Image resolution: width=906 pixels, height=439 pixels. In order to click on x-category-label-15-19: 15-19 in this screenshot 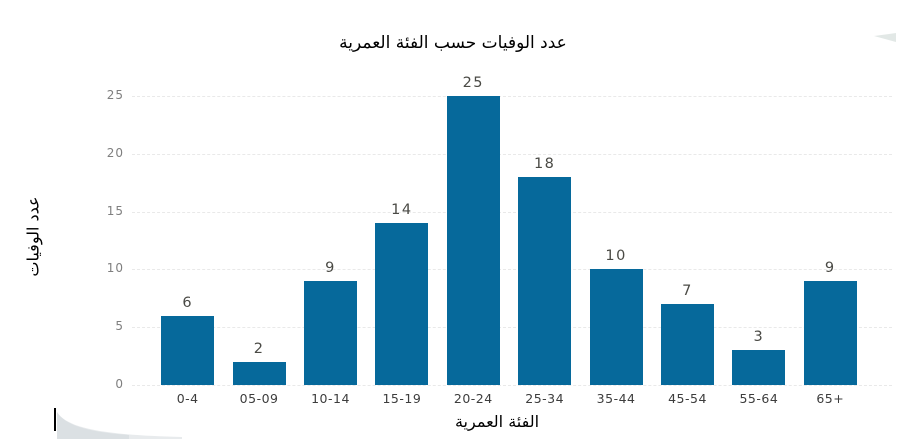, I will do `click(402, 398)`.